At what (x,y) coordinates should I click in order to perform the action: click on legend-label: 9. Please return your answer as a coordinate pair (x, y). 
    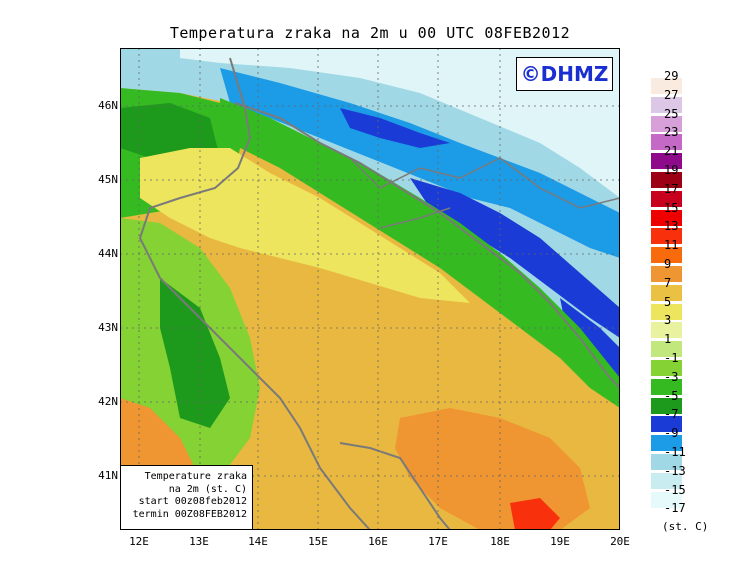
    Looking at the image, I should click on (668, 264).